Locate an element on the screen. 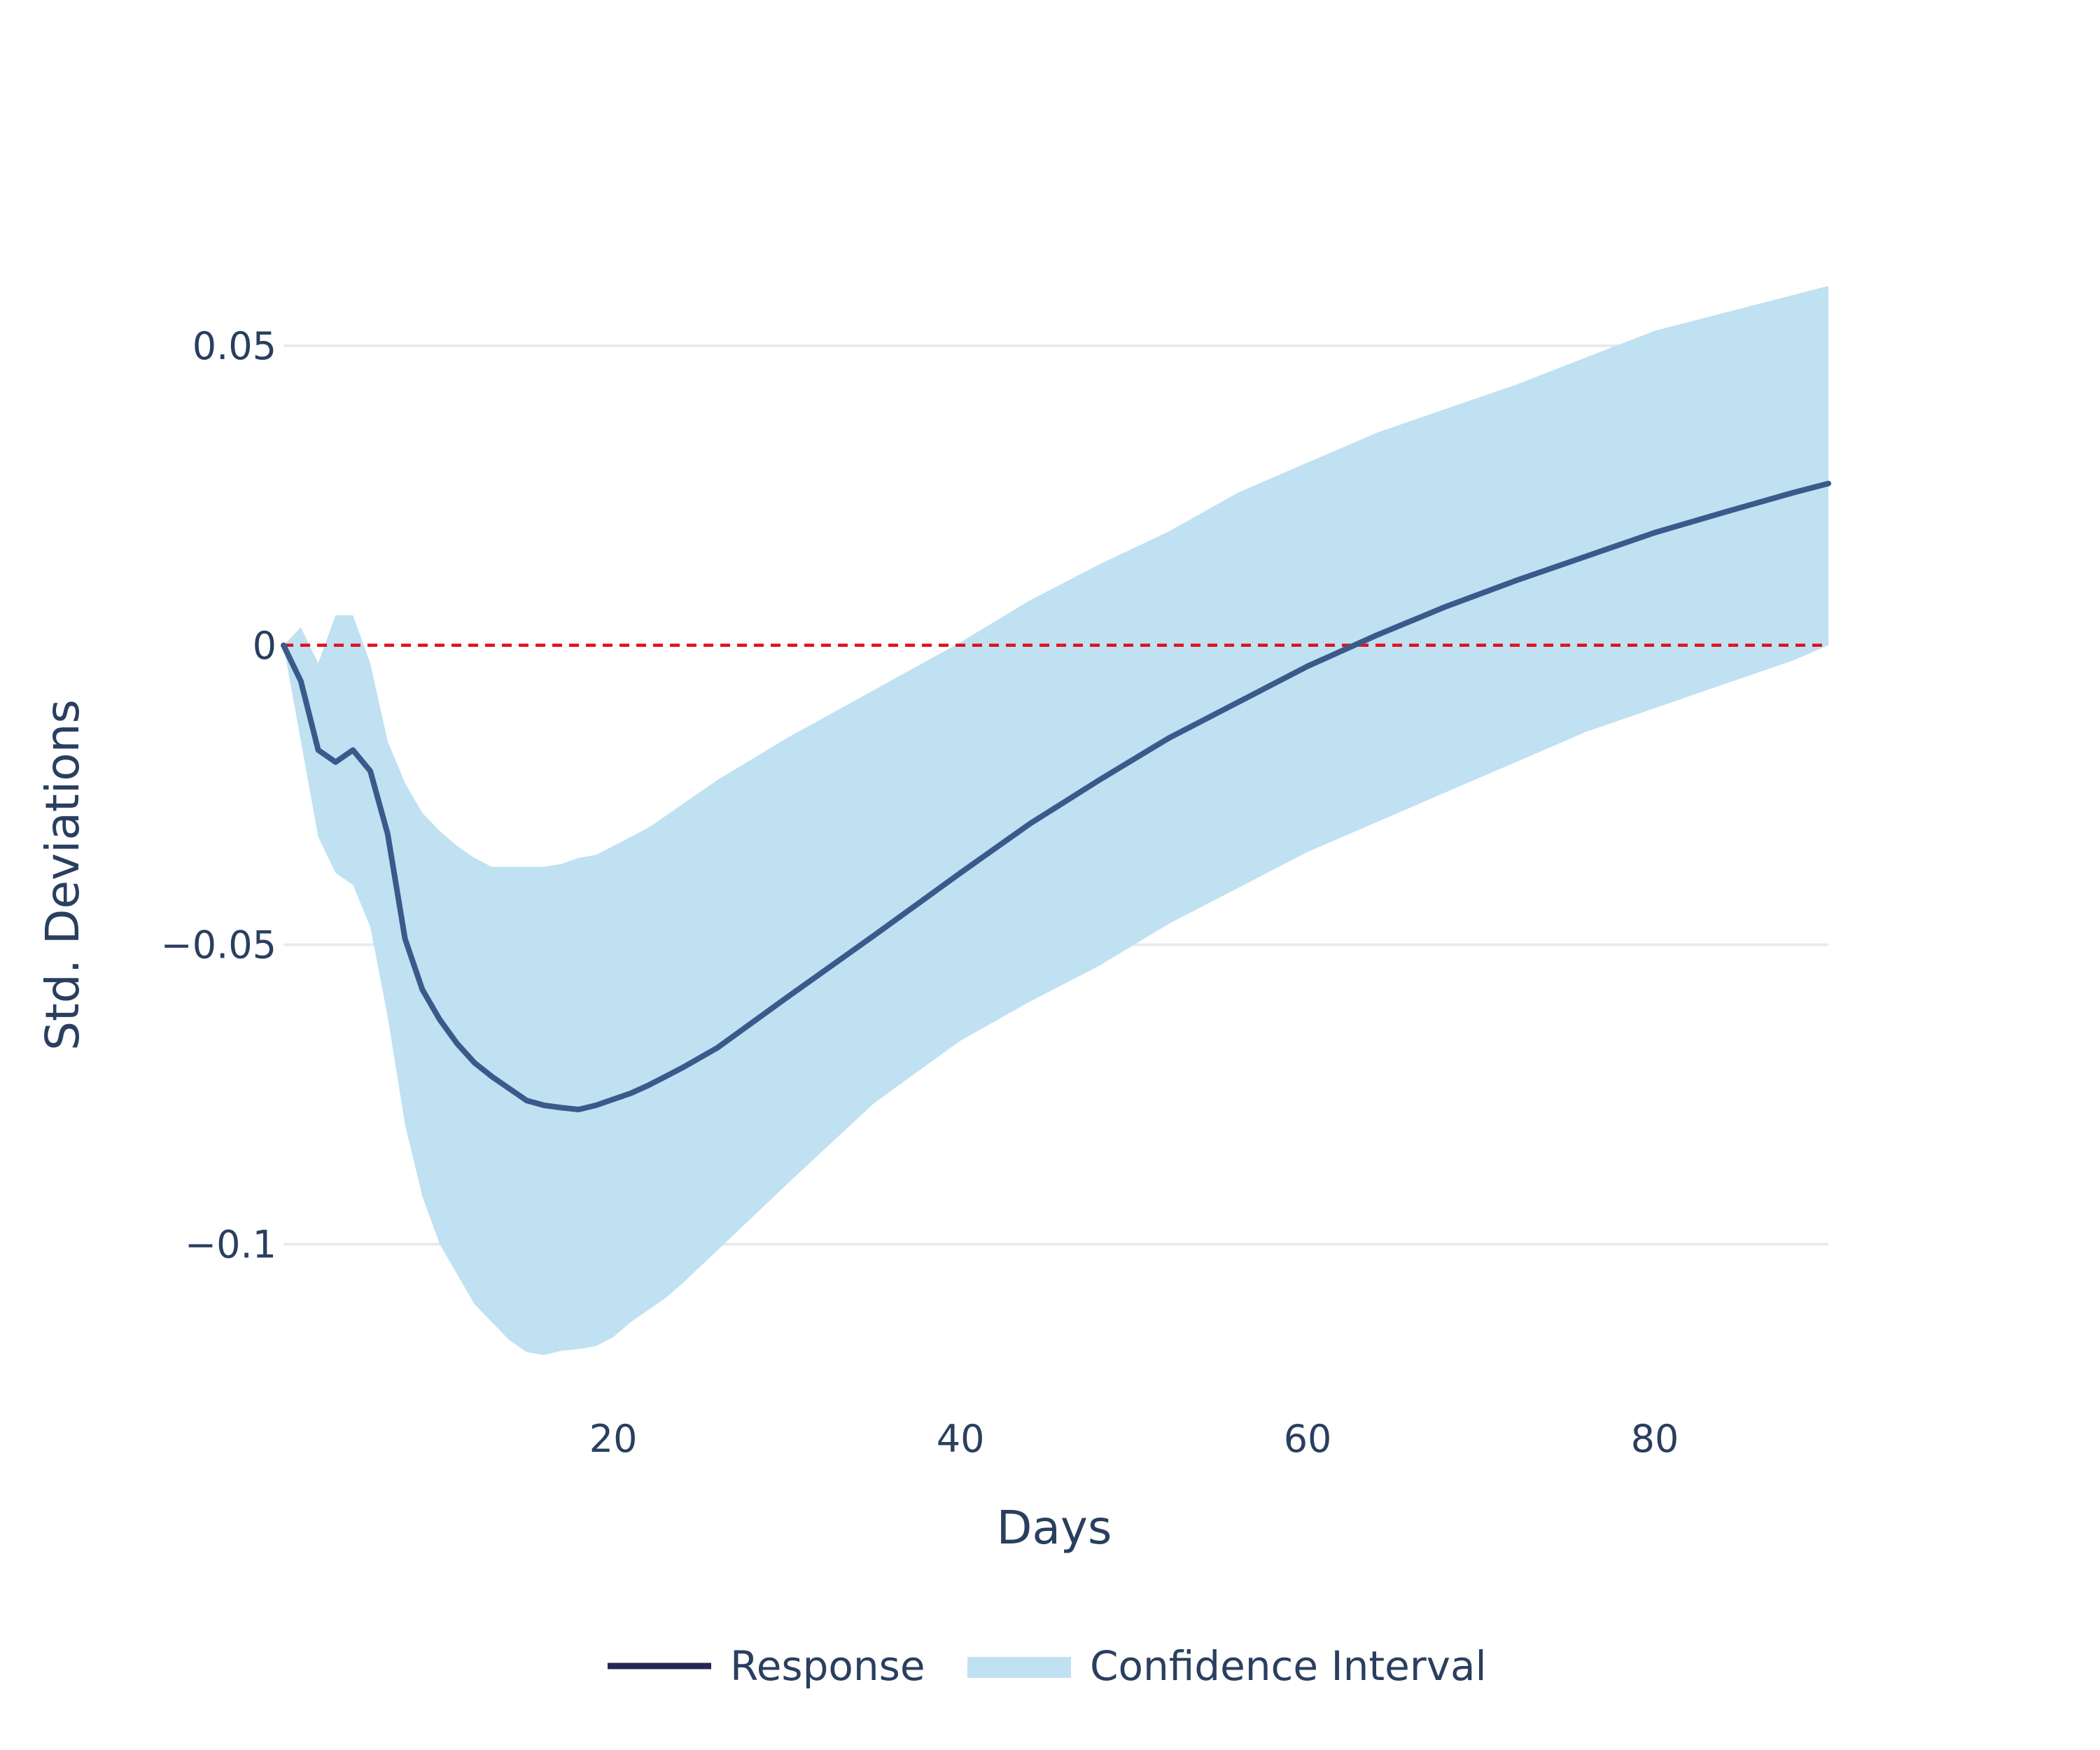 Image resolution: width=2100 pixels, height=1750 pixels. y-tick-label: 0.05 is located at coordinates (234, 346).